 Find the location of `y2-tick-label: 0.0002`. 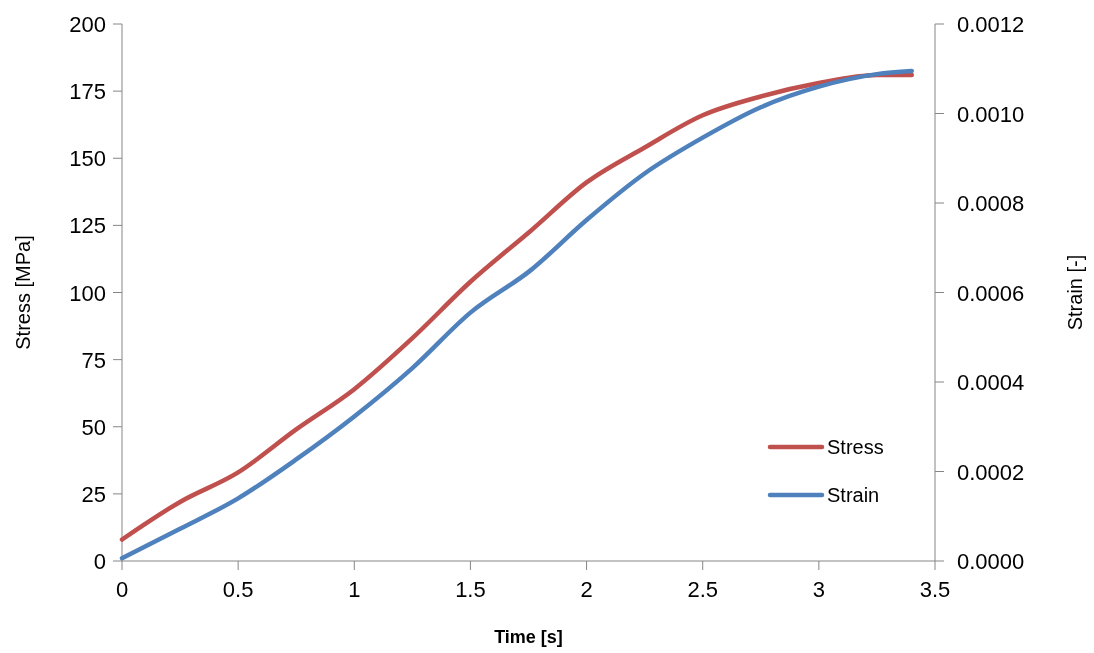

y2-tick-label: 0.0002 is located at coordinates (991, 472).